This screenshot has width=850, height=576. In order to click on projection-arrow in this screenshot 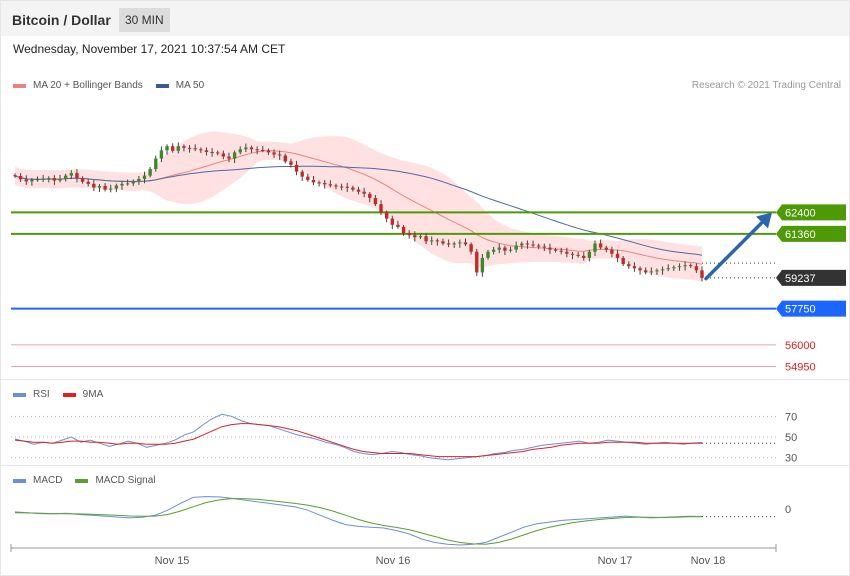, I will do `click(735, 249)`.